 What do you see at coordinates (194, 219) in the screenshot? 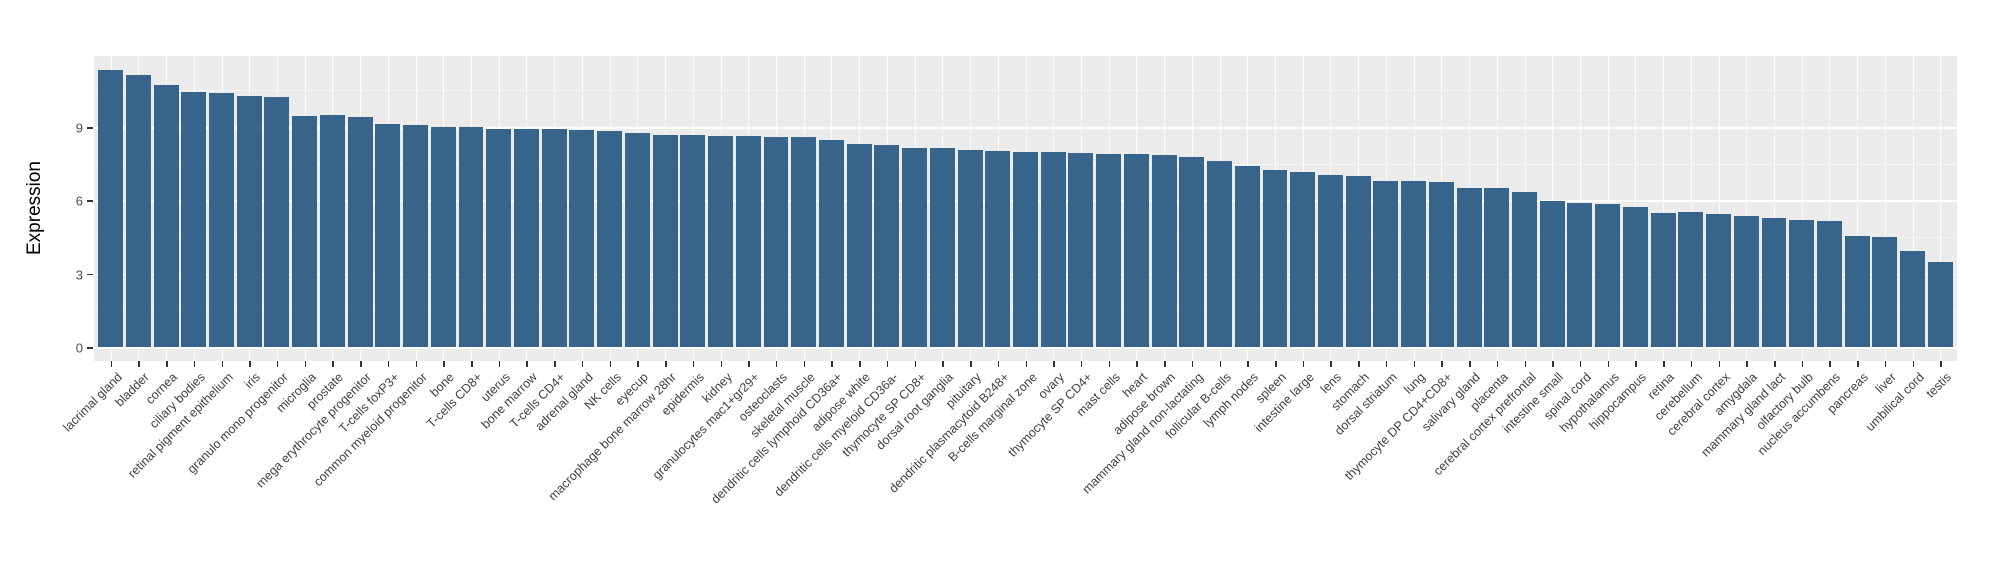
I see `bar-ciliary-bodies` at bounding box center [194, 219].